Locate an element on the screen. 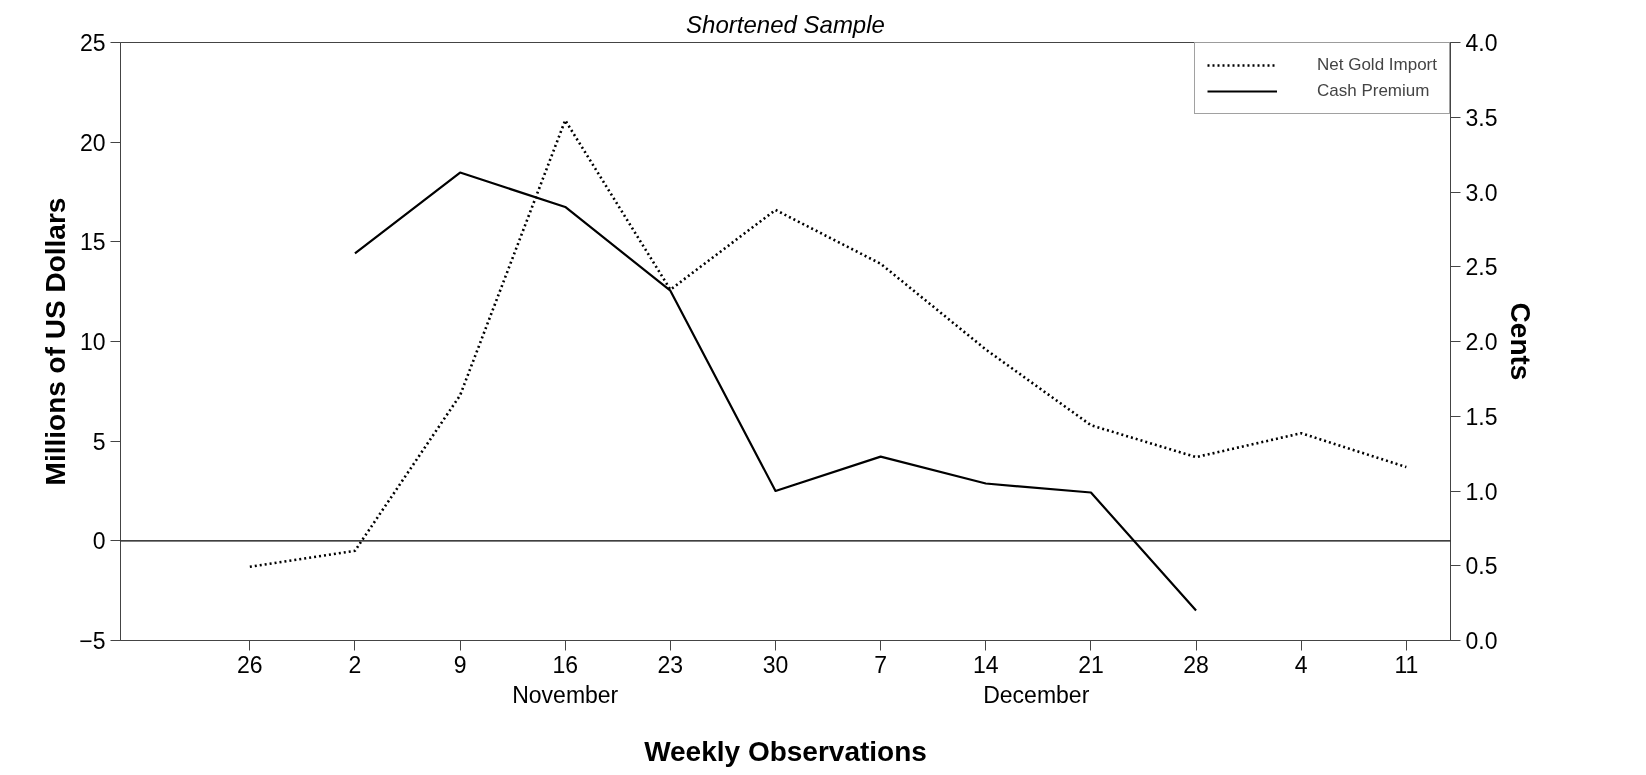 The width and height of the screenshot is (1646, 775). y-tick-label: 0 is located at coordinates (99, 541).